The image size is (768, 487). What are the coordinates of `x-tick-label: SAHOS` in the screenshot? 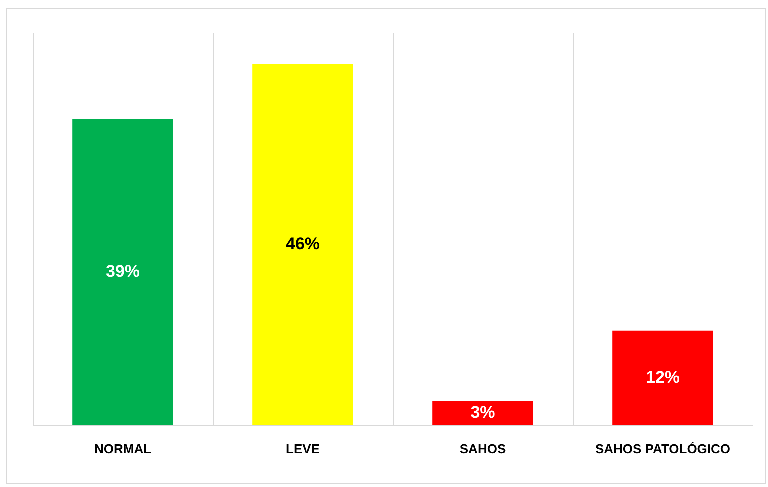 It's located at (483, 449).